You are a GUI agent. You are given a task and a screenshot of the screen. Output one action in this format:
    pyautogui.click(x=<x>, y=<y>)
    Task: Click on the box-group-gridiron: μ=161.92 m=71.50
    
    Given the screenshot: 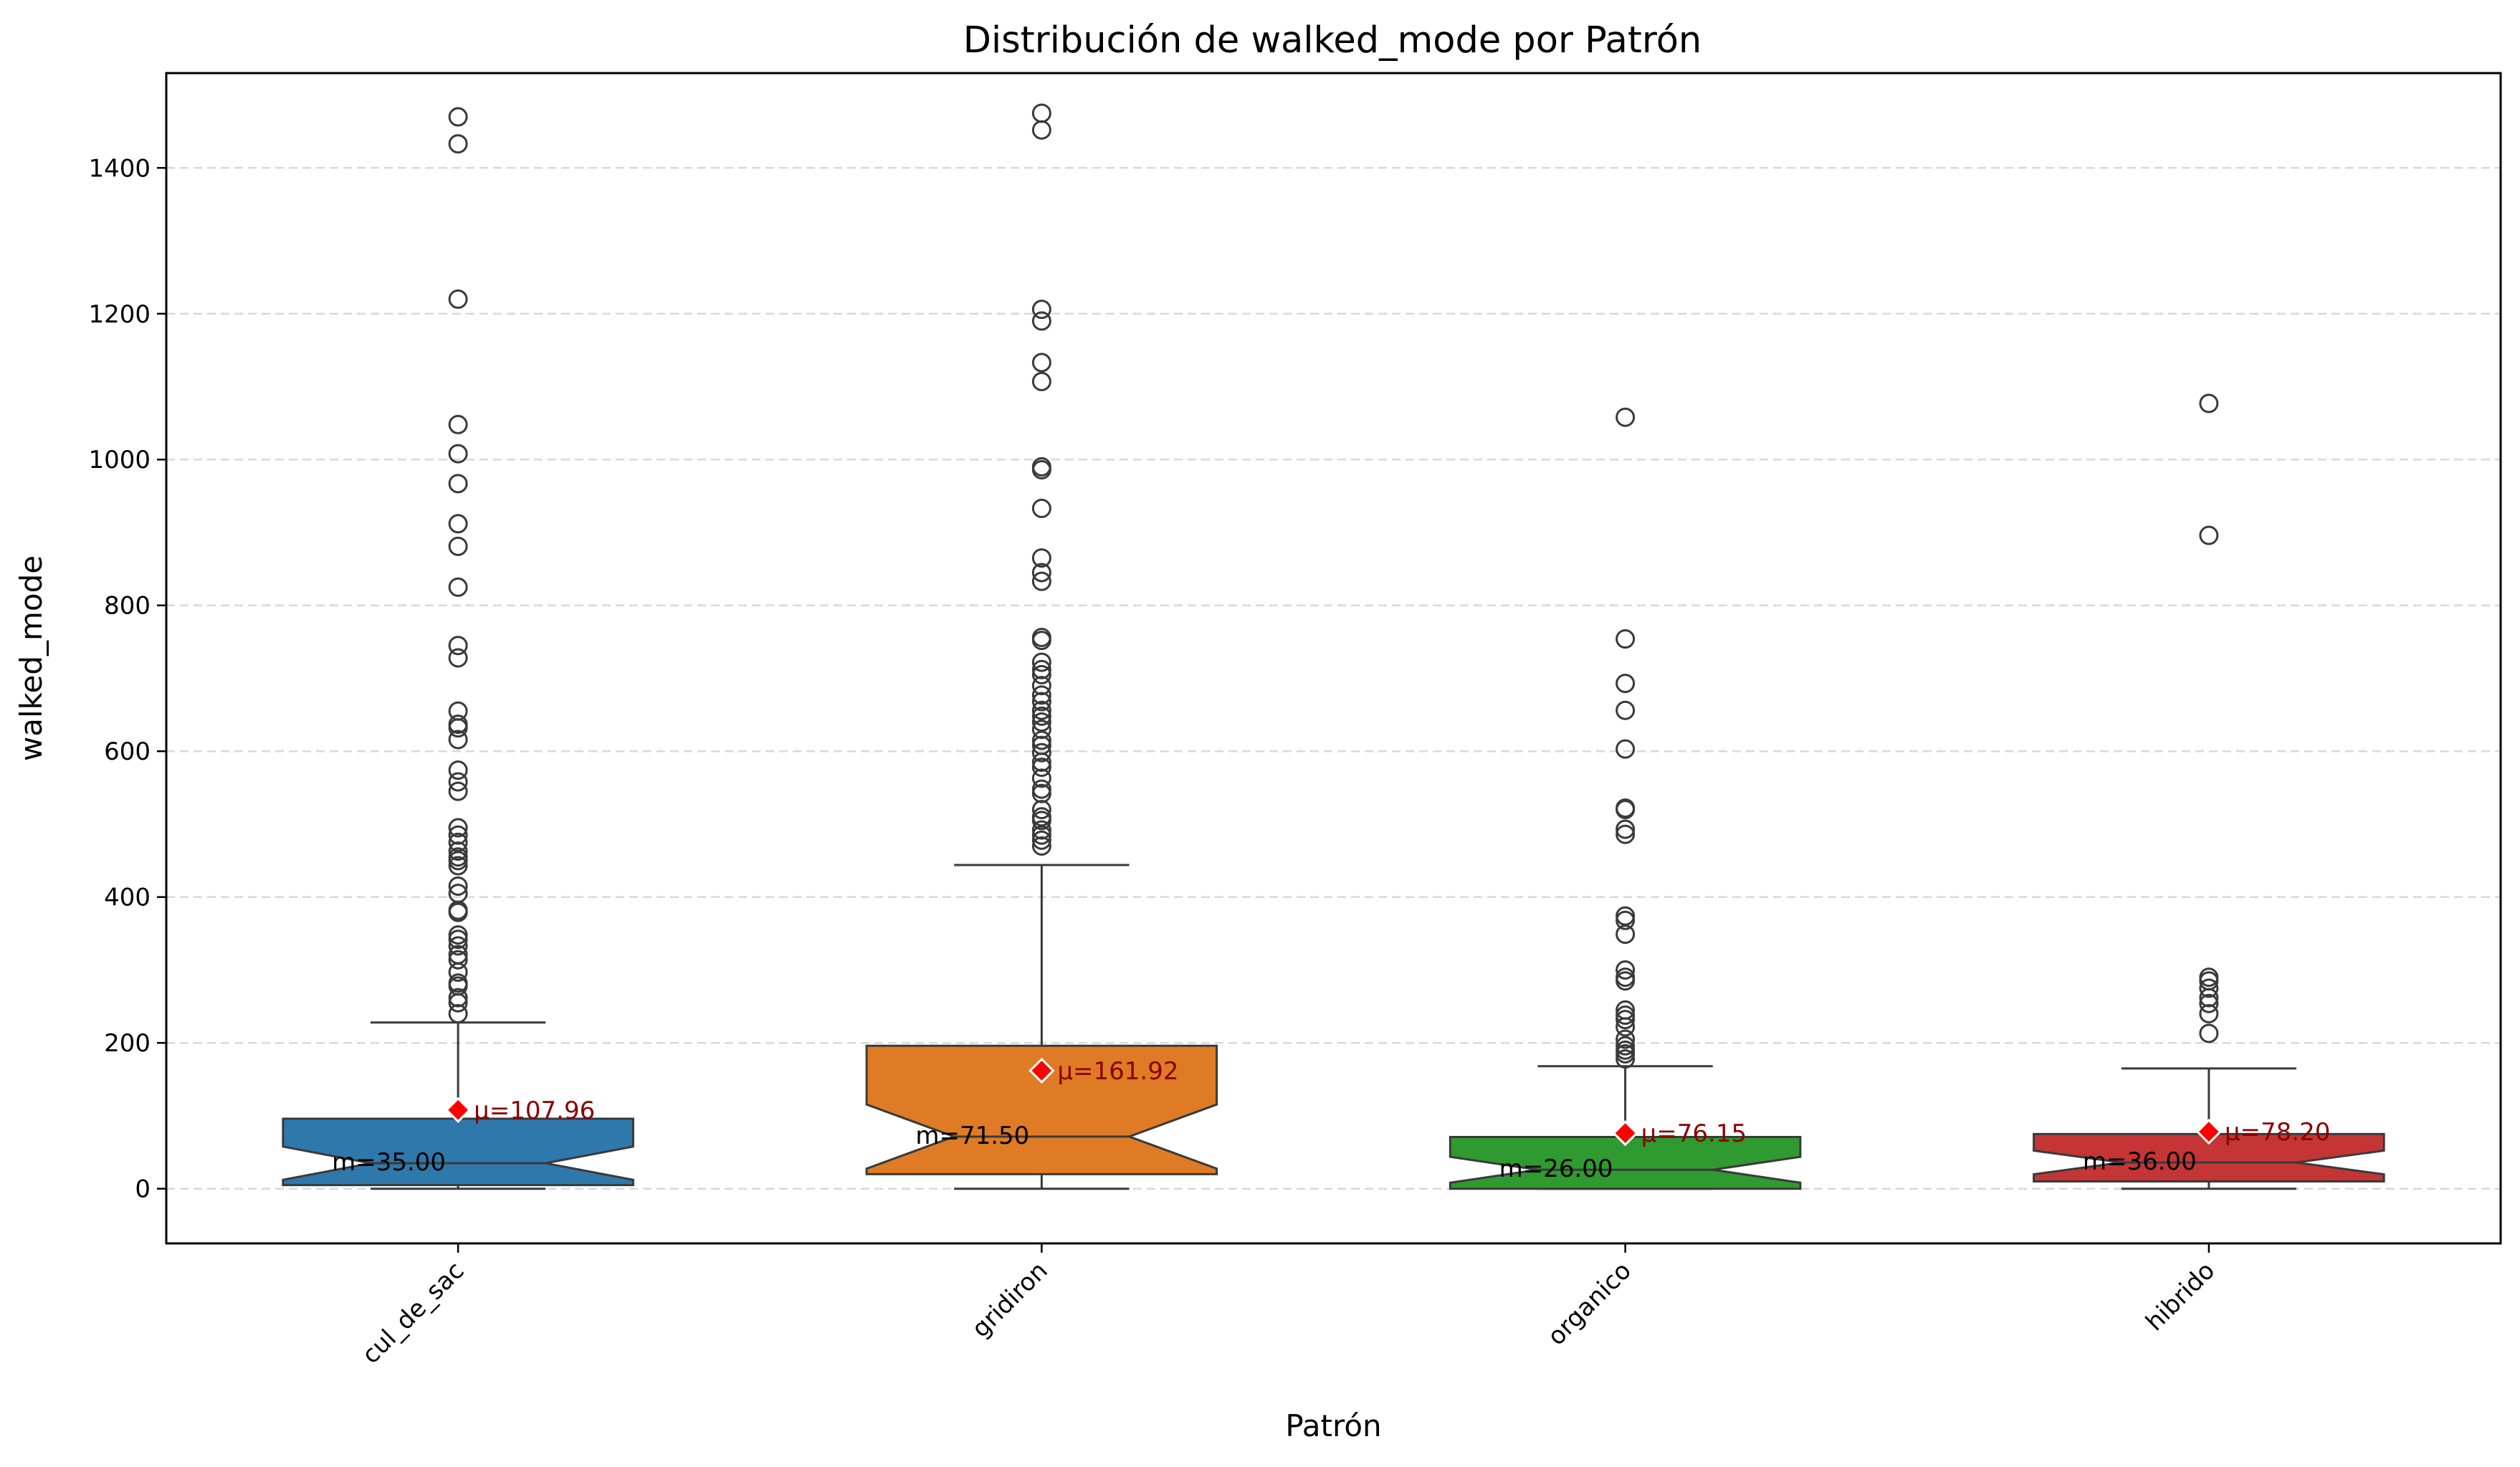 What is the action you would take?
    pyautogui.click(x=1041, y=646)
    